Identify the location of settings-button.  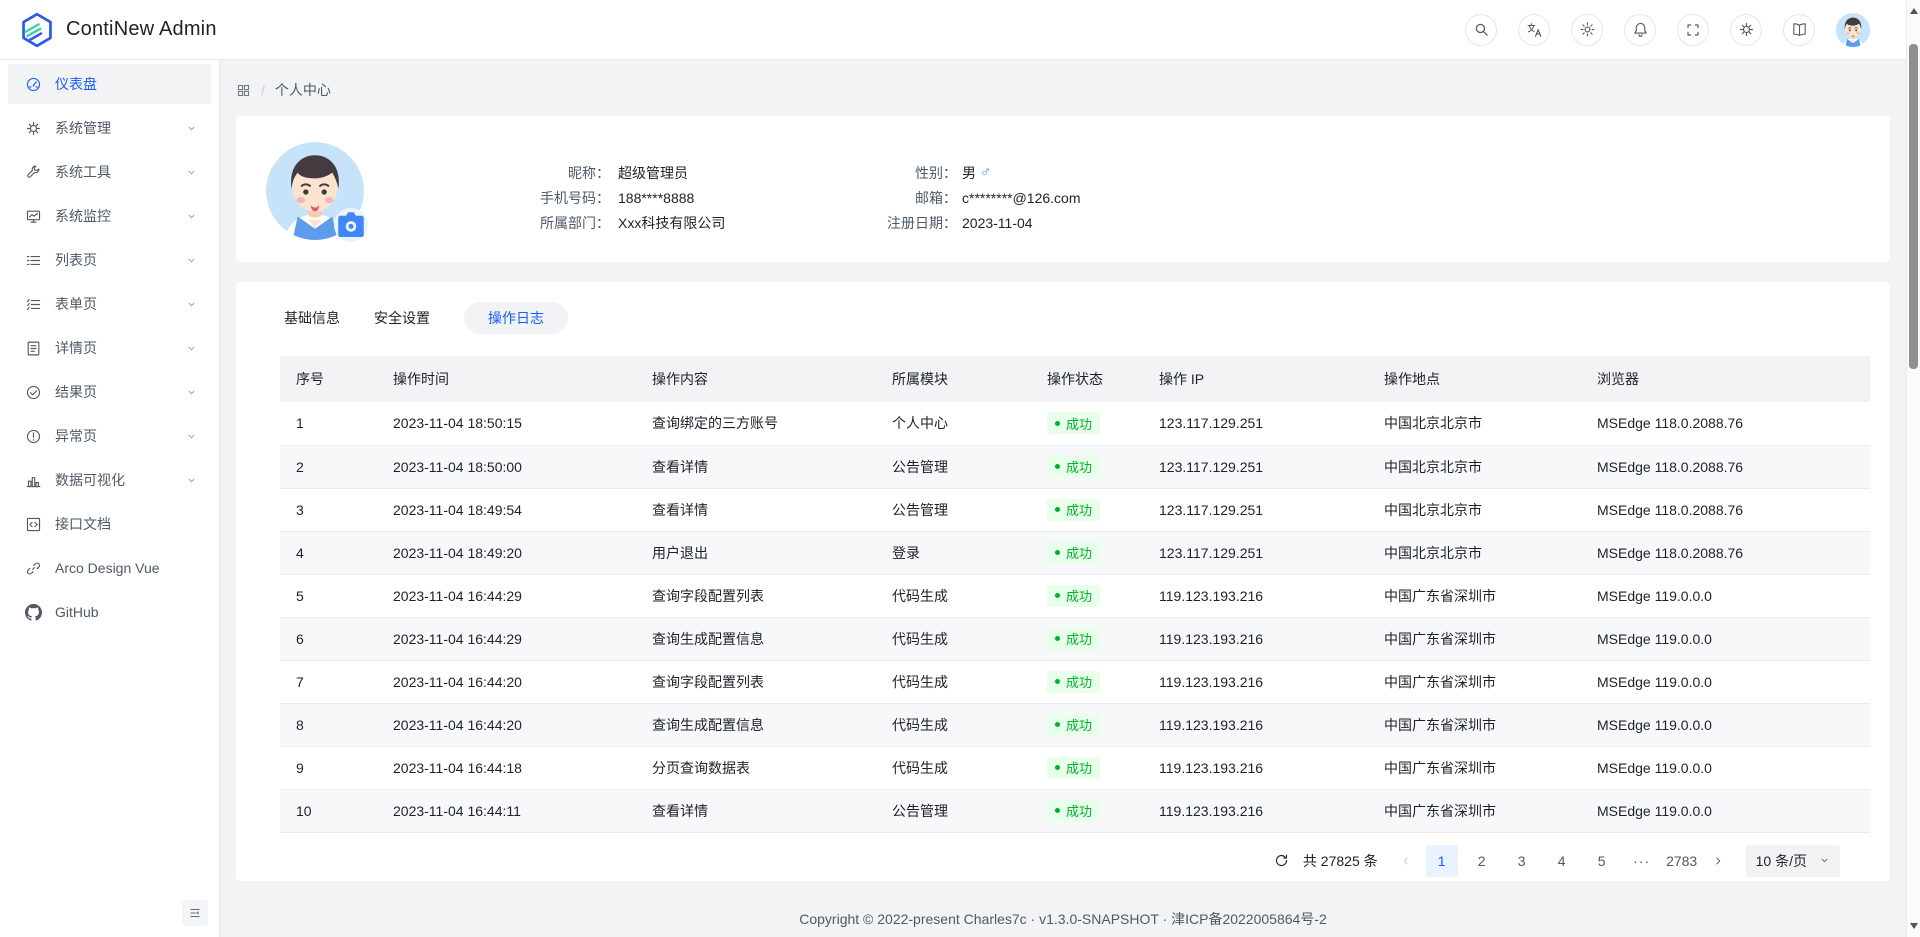
(1746, 29).